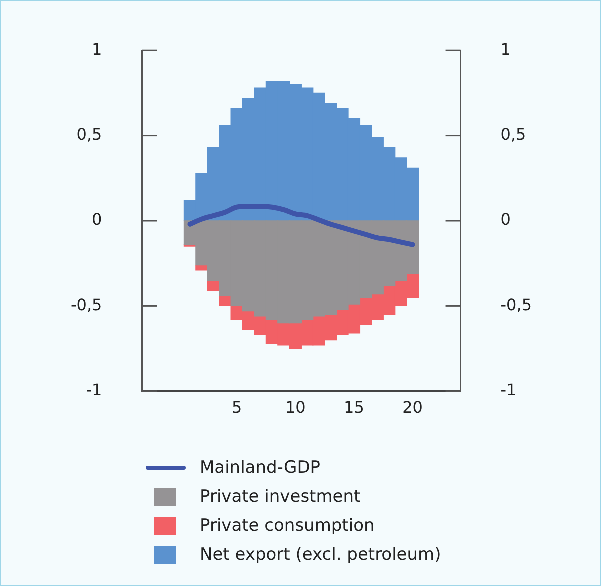 This screenshot has width=601, height=586. I want to click on y-tick-label: 0, so click(97, 220).